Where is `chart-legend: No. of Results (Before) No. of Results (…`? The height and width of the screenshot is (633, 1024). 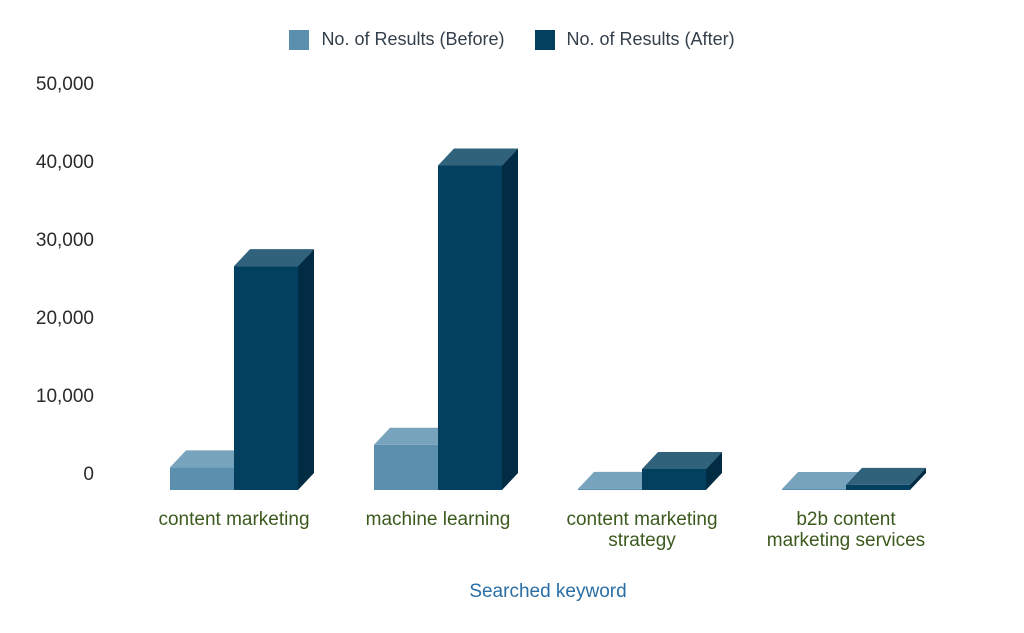 chart-legend: No. of Results (Before) No. of Results (… is located at coordinates (512, 39).